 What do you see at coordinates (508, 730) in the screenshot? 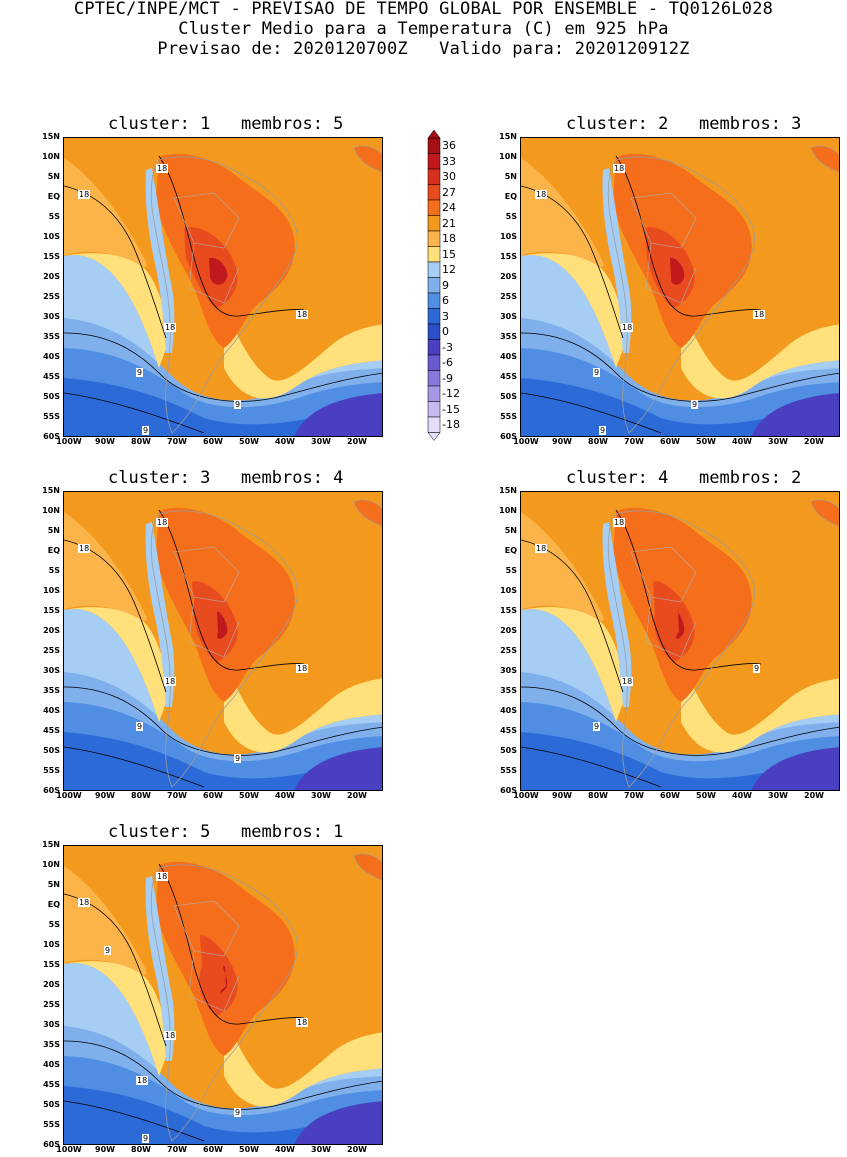
I see `latitude-tick: 45S` at bounding box center [508, 730].